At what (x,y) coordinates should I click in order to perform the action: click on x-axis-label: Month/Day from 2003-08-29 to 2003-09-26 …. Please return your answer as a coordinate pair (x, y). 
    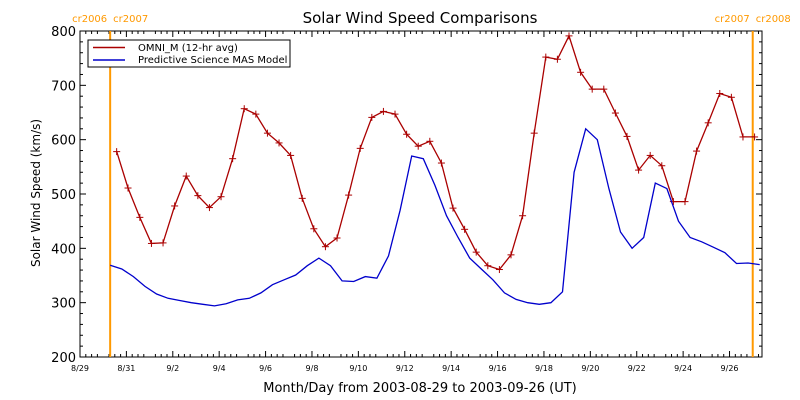
    Looking at the image, I should click on (419, 388).